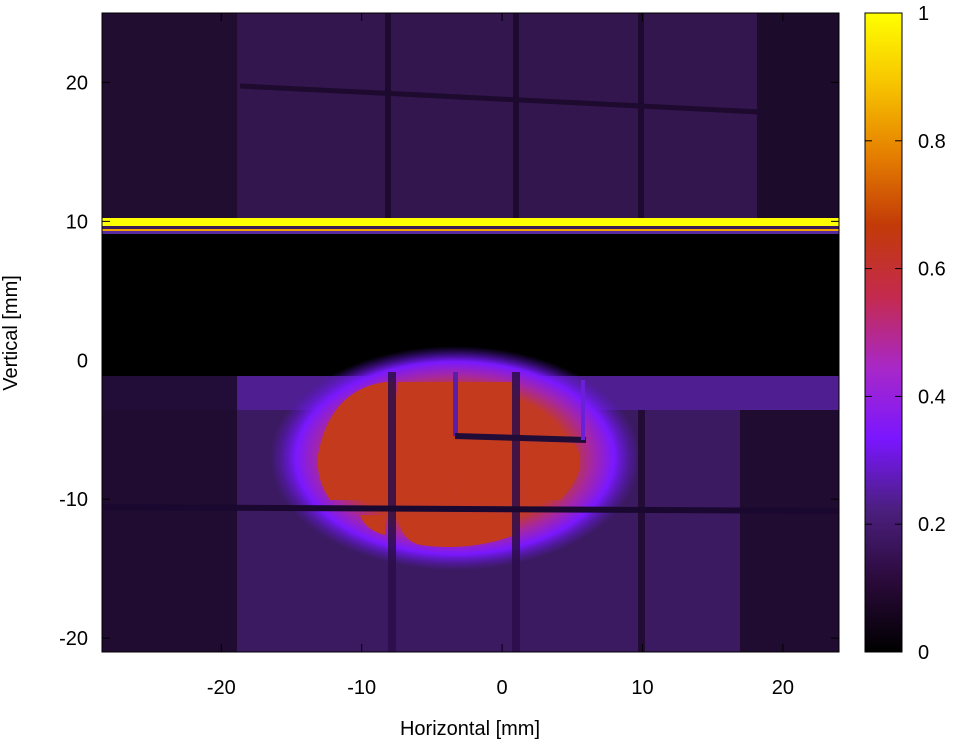 This screenshot has width=953, height=741. I want to click on colorbar: 0 0.2 0.4 0.6 0.8 1, so click(905, 333).